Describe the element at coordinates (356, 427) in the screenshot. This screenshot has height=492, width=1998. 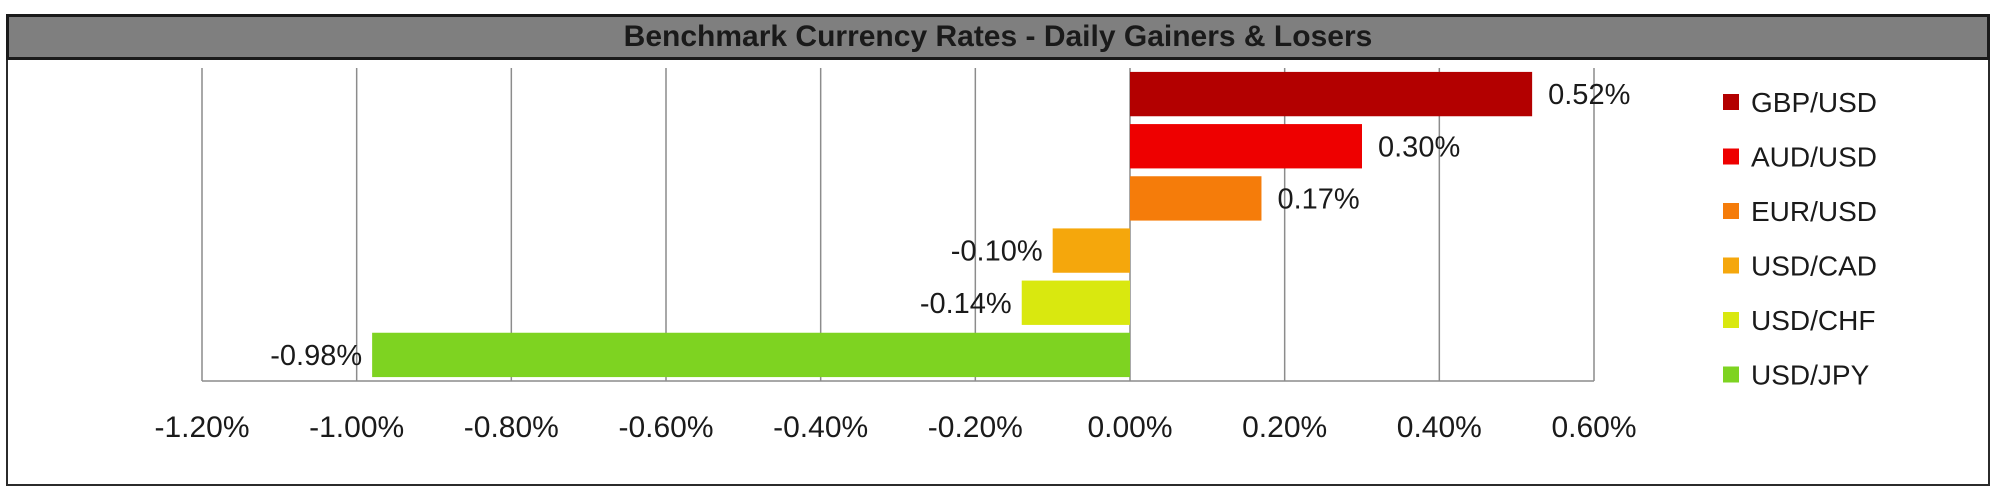
I see `x-tick-label: -1.00%` at that location.